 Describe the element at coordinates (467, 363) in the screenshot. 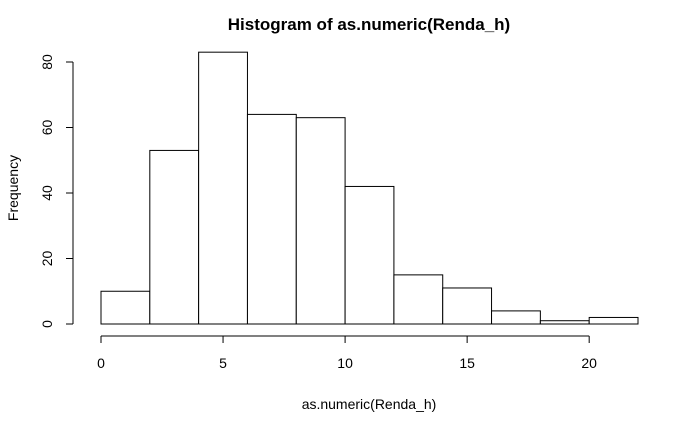

I see `x-tick-label: 15` at that location.